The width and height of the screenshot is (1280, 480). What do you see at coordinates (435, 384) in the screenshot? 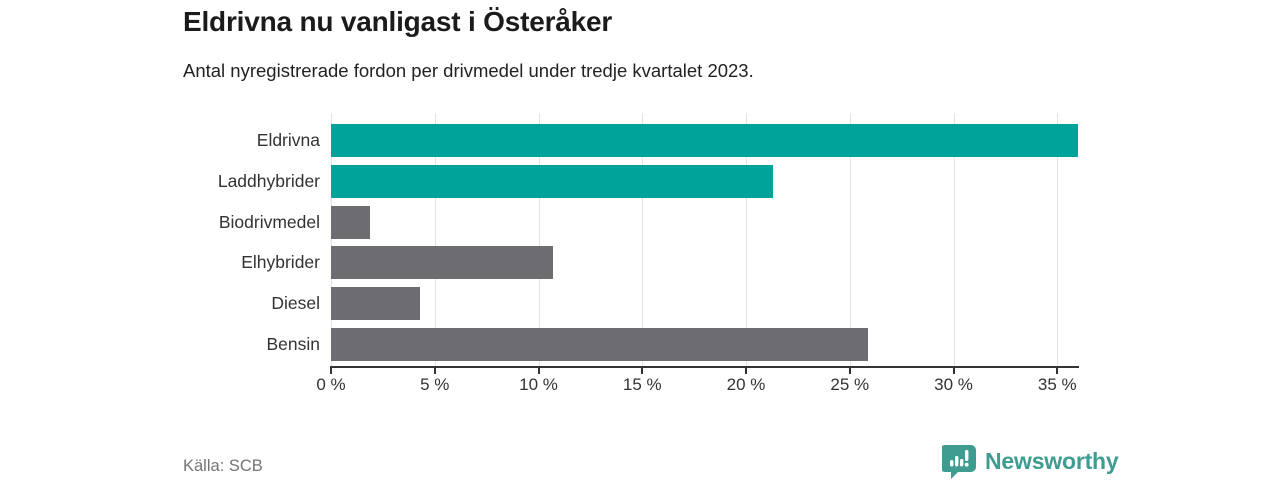
I see `x-axis-tick-label: 5 %` at bounding box center [435, 384].